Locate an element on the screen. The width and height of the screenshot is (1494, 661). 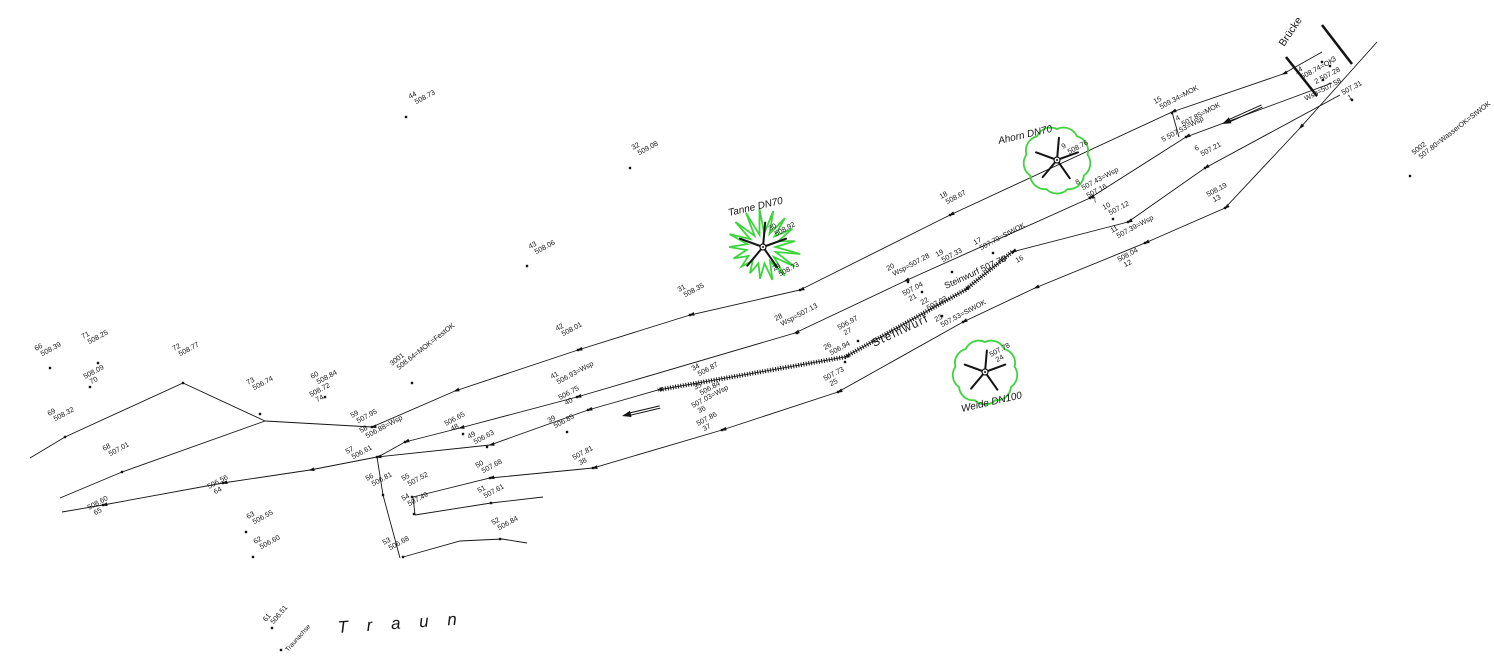
point-label: 61506.51 is located at coordinates (275, 613).